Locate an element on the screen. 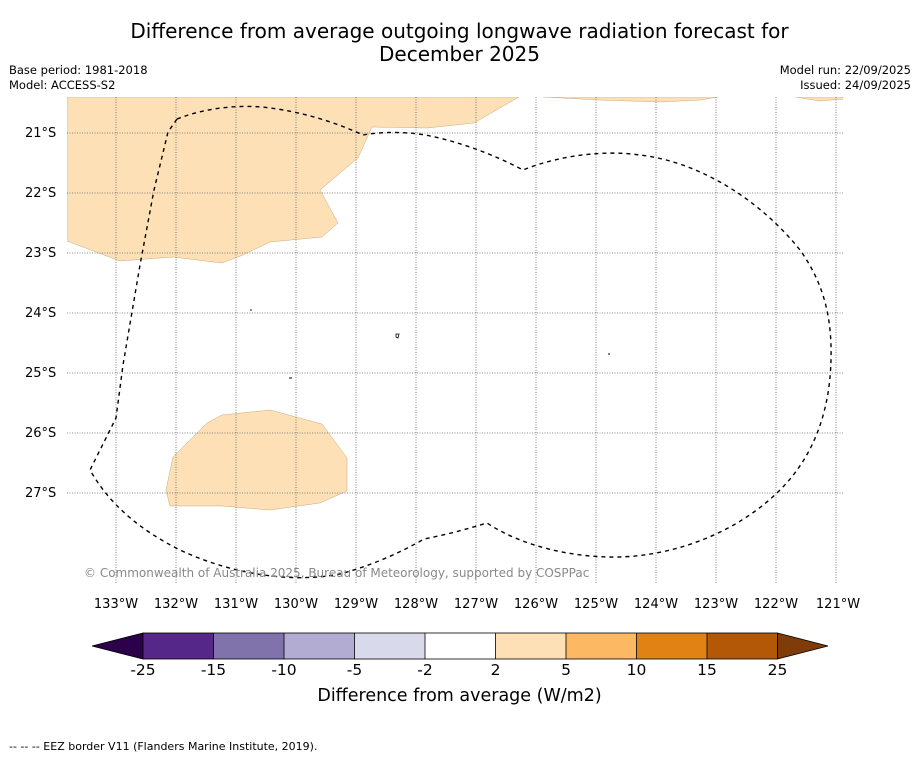 The height and width of the screenshot is (758, 919). lon-label: 133°W is located at coordinates (116, 604).